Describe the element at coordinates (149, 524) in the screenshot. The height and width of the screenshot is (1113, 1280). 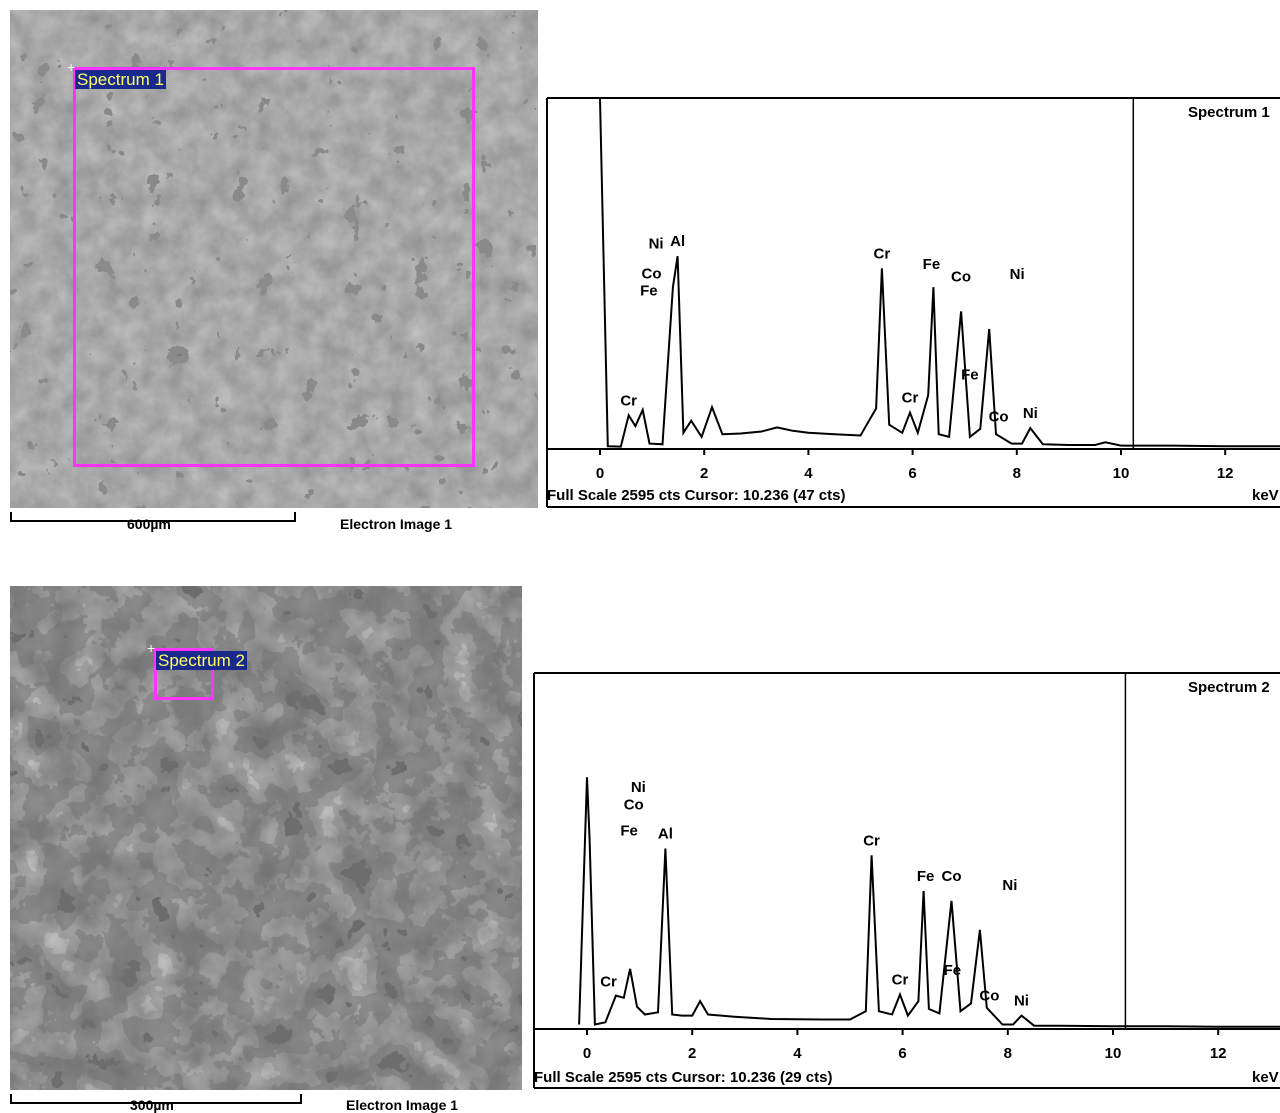
I see `scale-label: 600µm` at that location.